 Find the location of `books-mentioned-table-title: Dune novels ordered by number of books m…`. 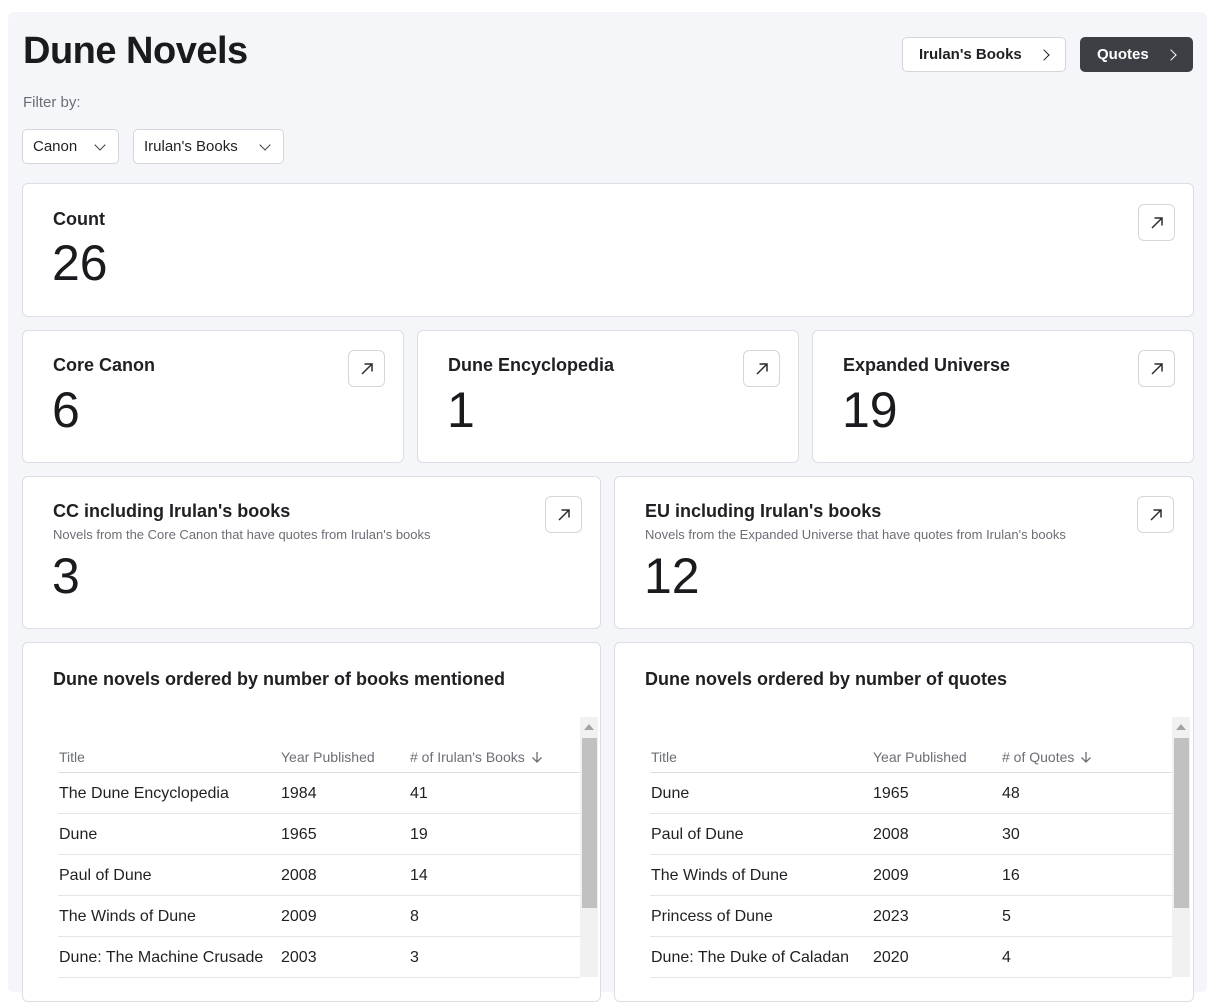

books-mentioned-table-title: Dune novels ordered by number of books m… is located at coordinates (279, 679).